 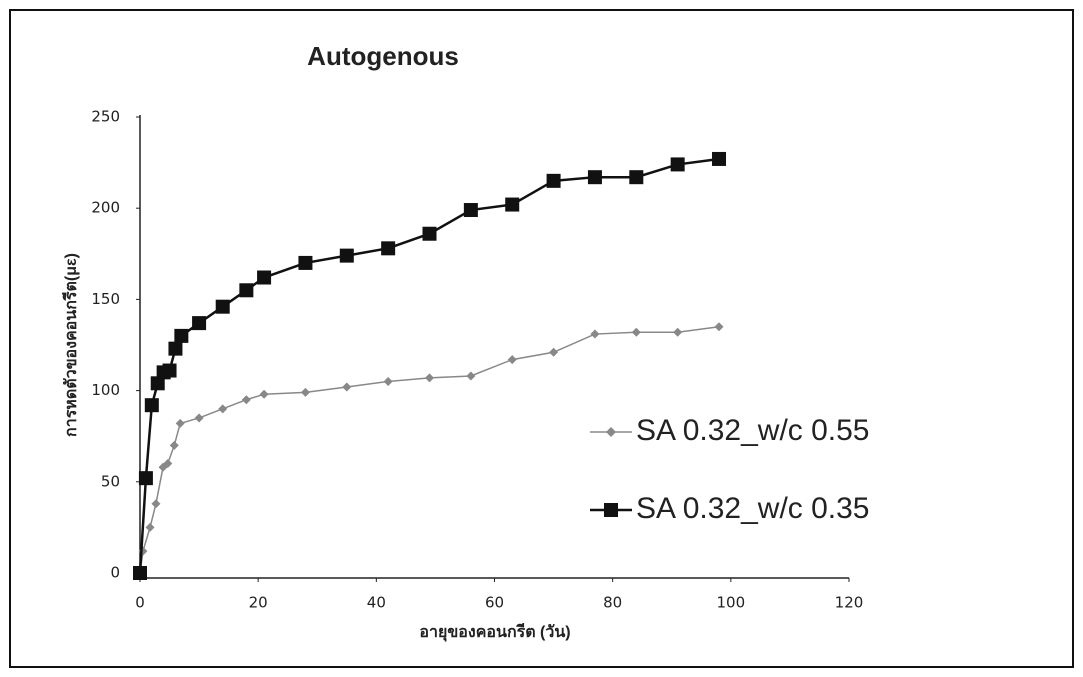 I want to click on x-tick-label: 120, so click(x=849, y=603).